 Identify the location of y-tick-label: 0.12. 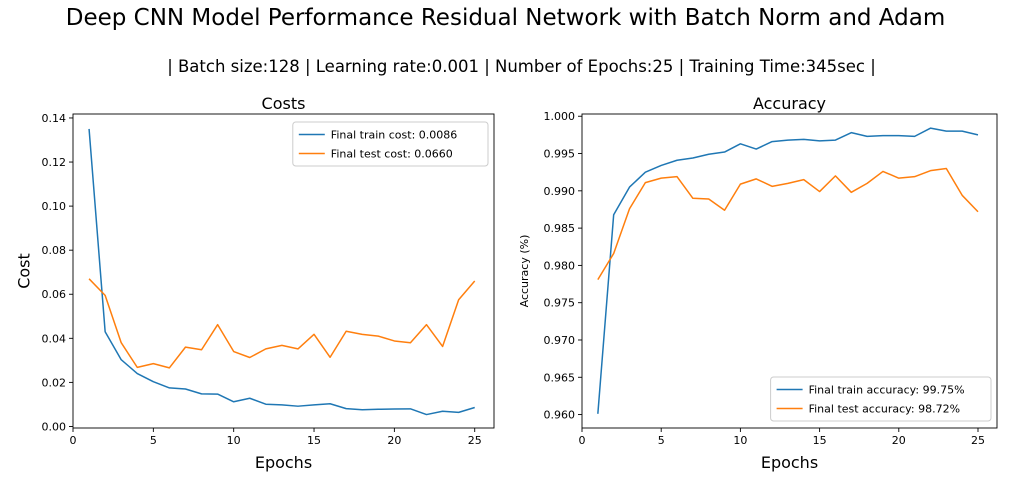
(54, 162).